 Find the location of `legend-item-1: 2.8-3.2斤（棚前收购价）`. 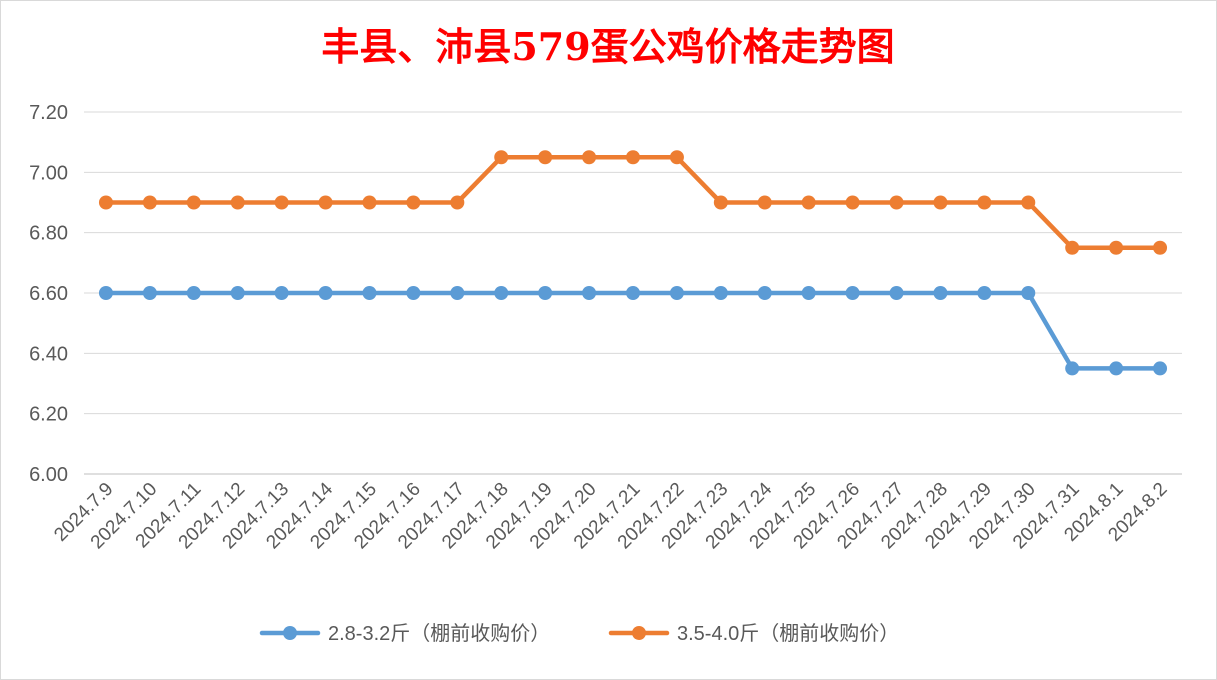

legend-item-1: 2.8-3.2斤（棚前收购价） is located at coordinates (404, 633).